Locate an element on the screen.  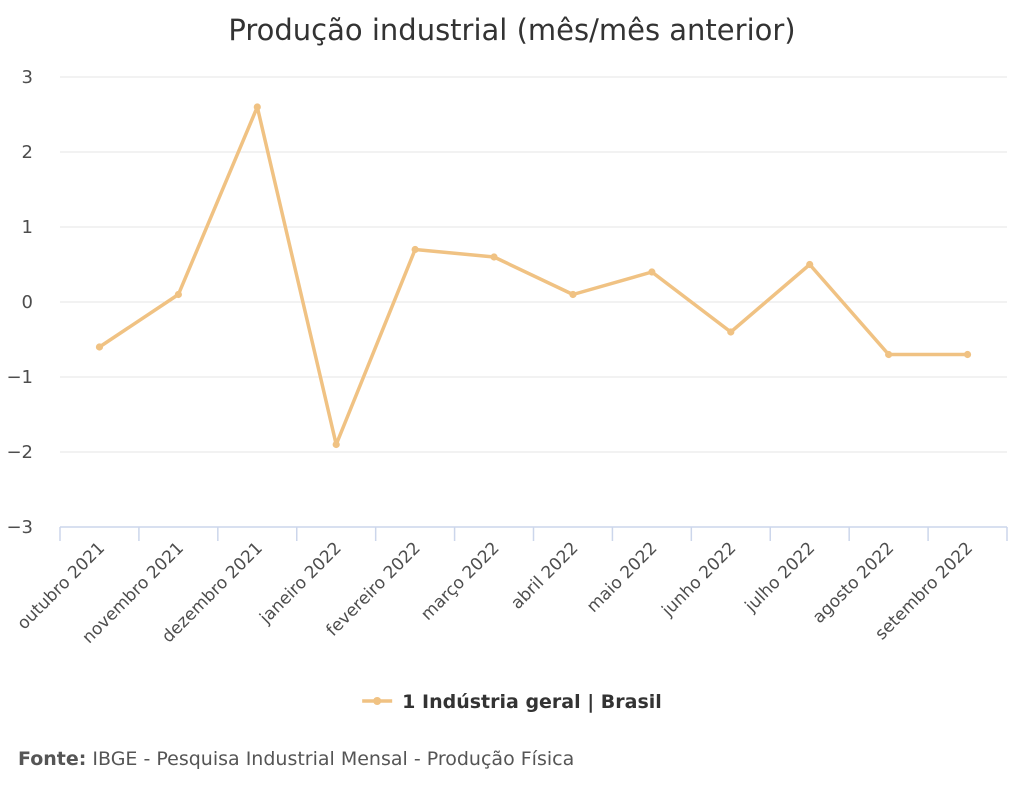
y-axis: 3 2 1 0 −1 −2 −3 is located at coordinates (19, 302).